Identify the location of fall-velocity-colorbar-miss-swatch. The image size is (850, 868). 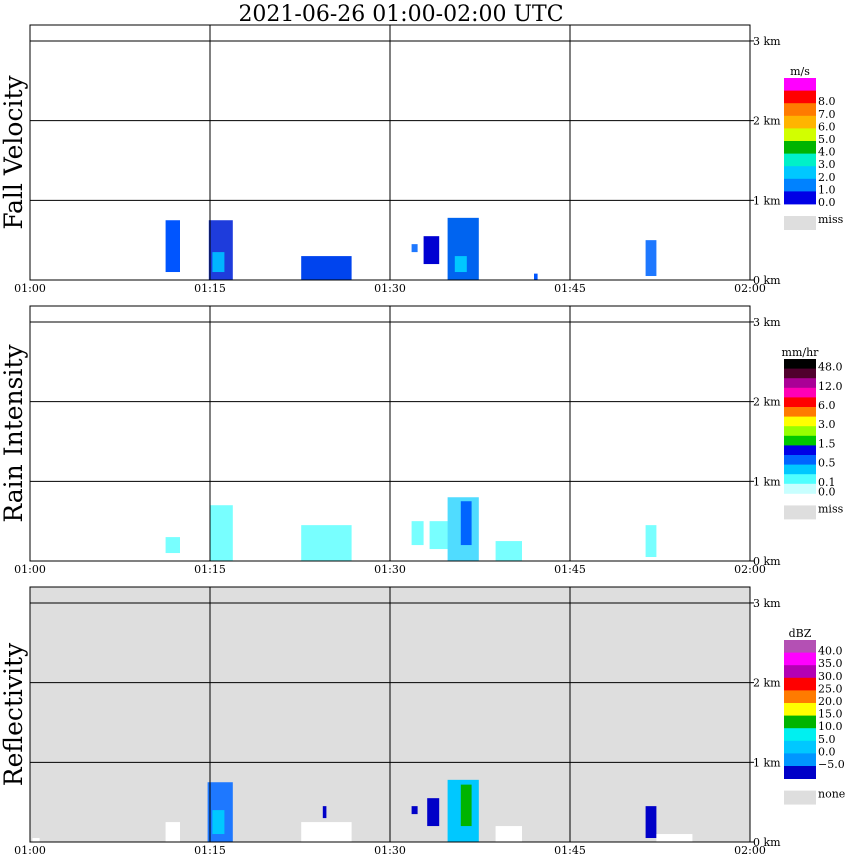
(800, 223).